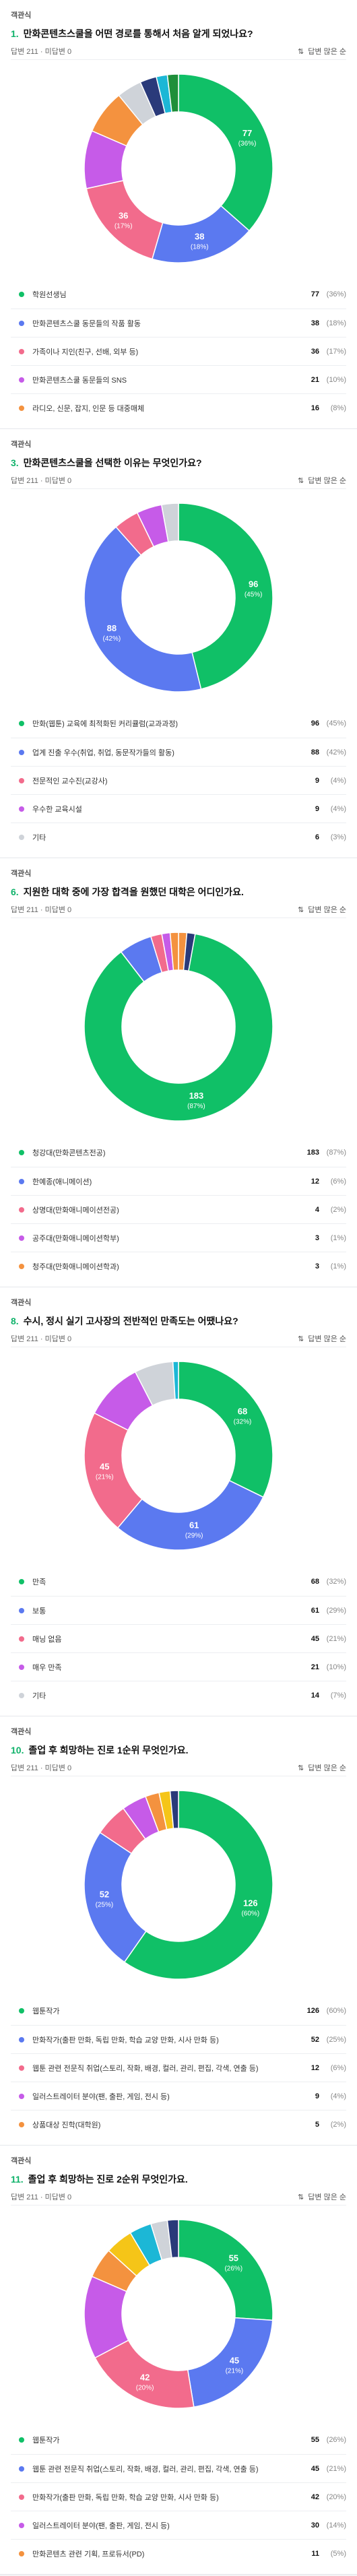  What do you see at coordinates (178, 1610) in the screenshot?
I see `legend-item: 보통 61 (29%)` at bounding box center [178, 1610].